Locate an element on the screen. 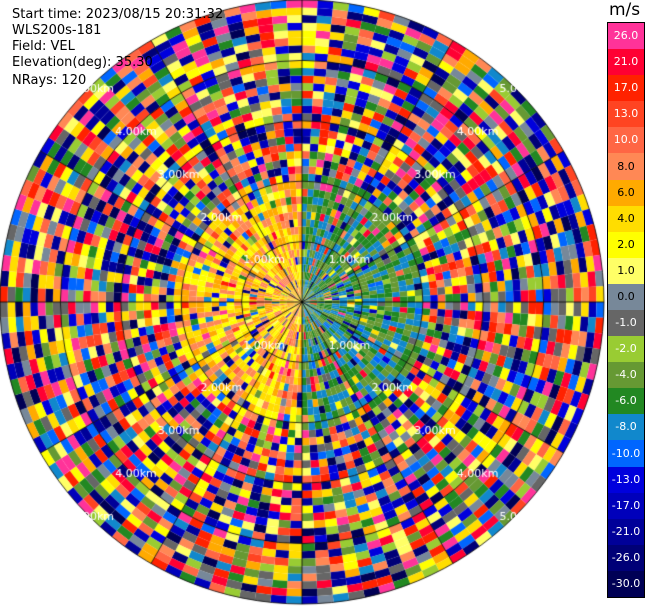 This screenshot has width=647, height=607. colorbar-tick-label: -13.0 is located at coordinates (626, 479).